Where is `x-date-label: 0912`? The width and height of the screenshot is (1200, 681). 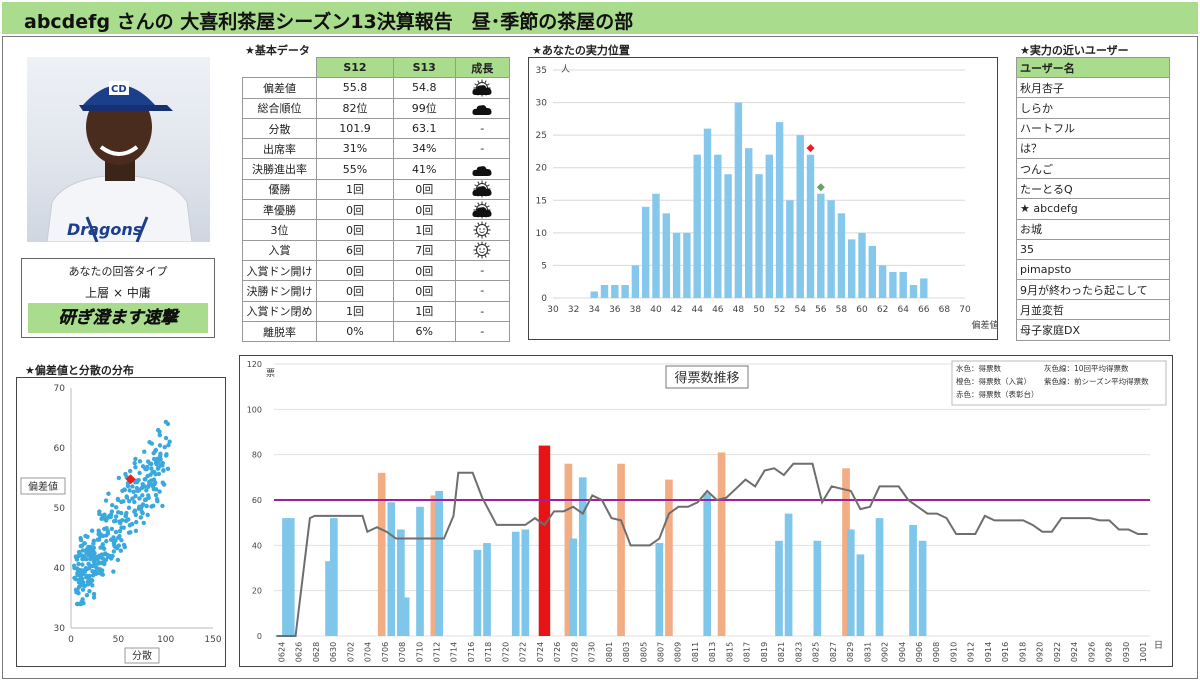 x-date-label: 0912 is located at coordinates (971, 652).